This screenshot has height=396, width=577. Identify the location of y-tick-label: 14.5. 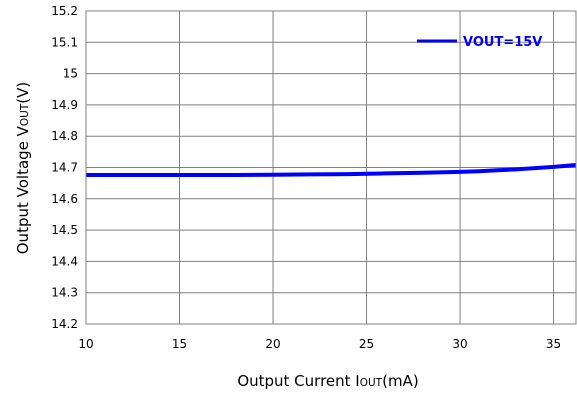
(64, 230).